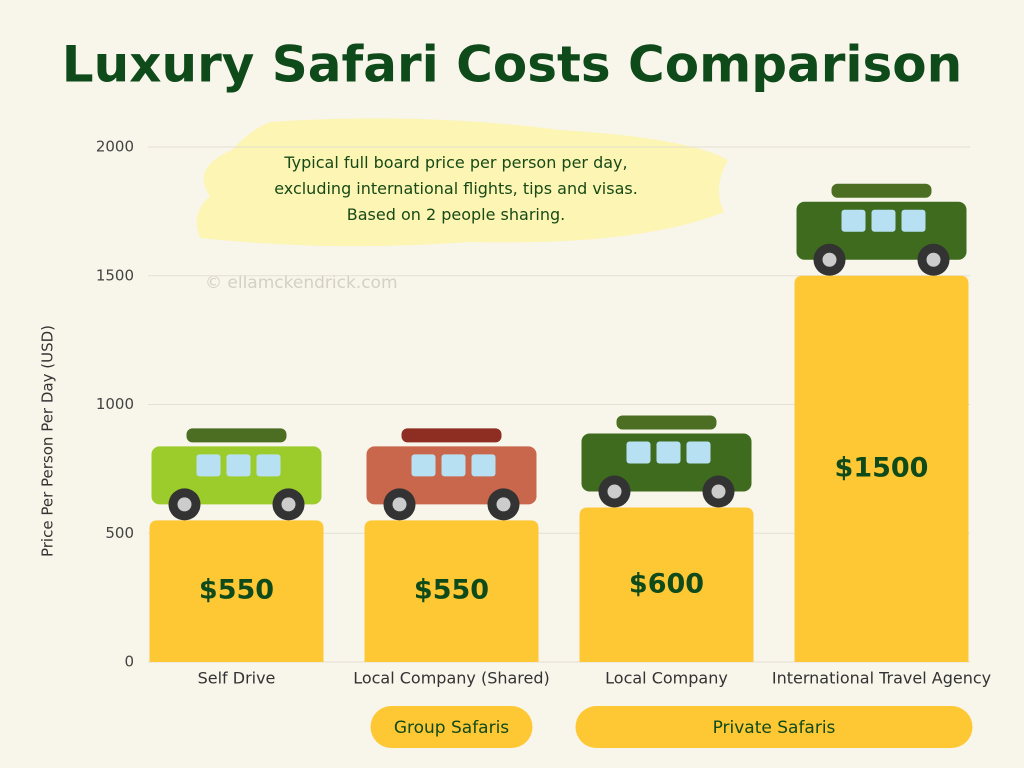 The height and width of the screenshot is (768, 1024). Describe the element at coordinates (115, 147) in the screenshot. I see `y-tick-label: 2000` at that location.